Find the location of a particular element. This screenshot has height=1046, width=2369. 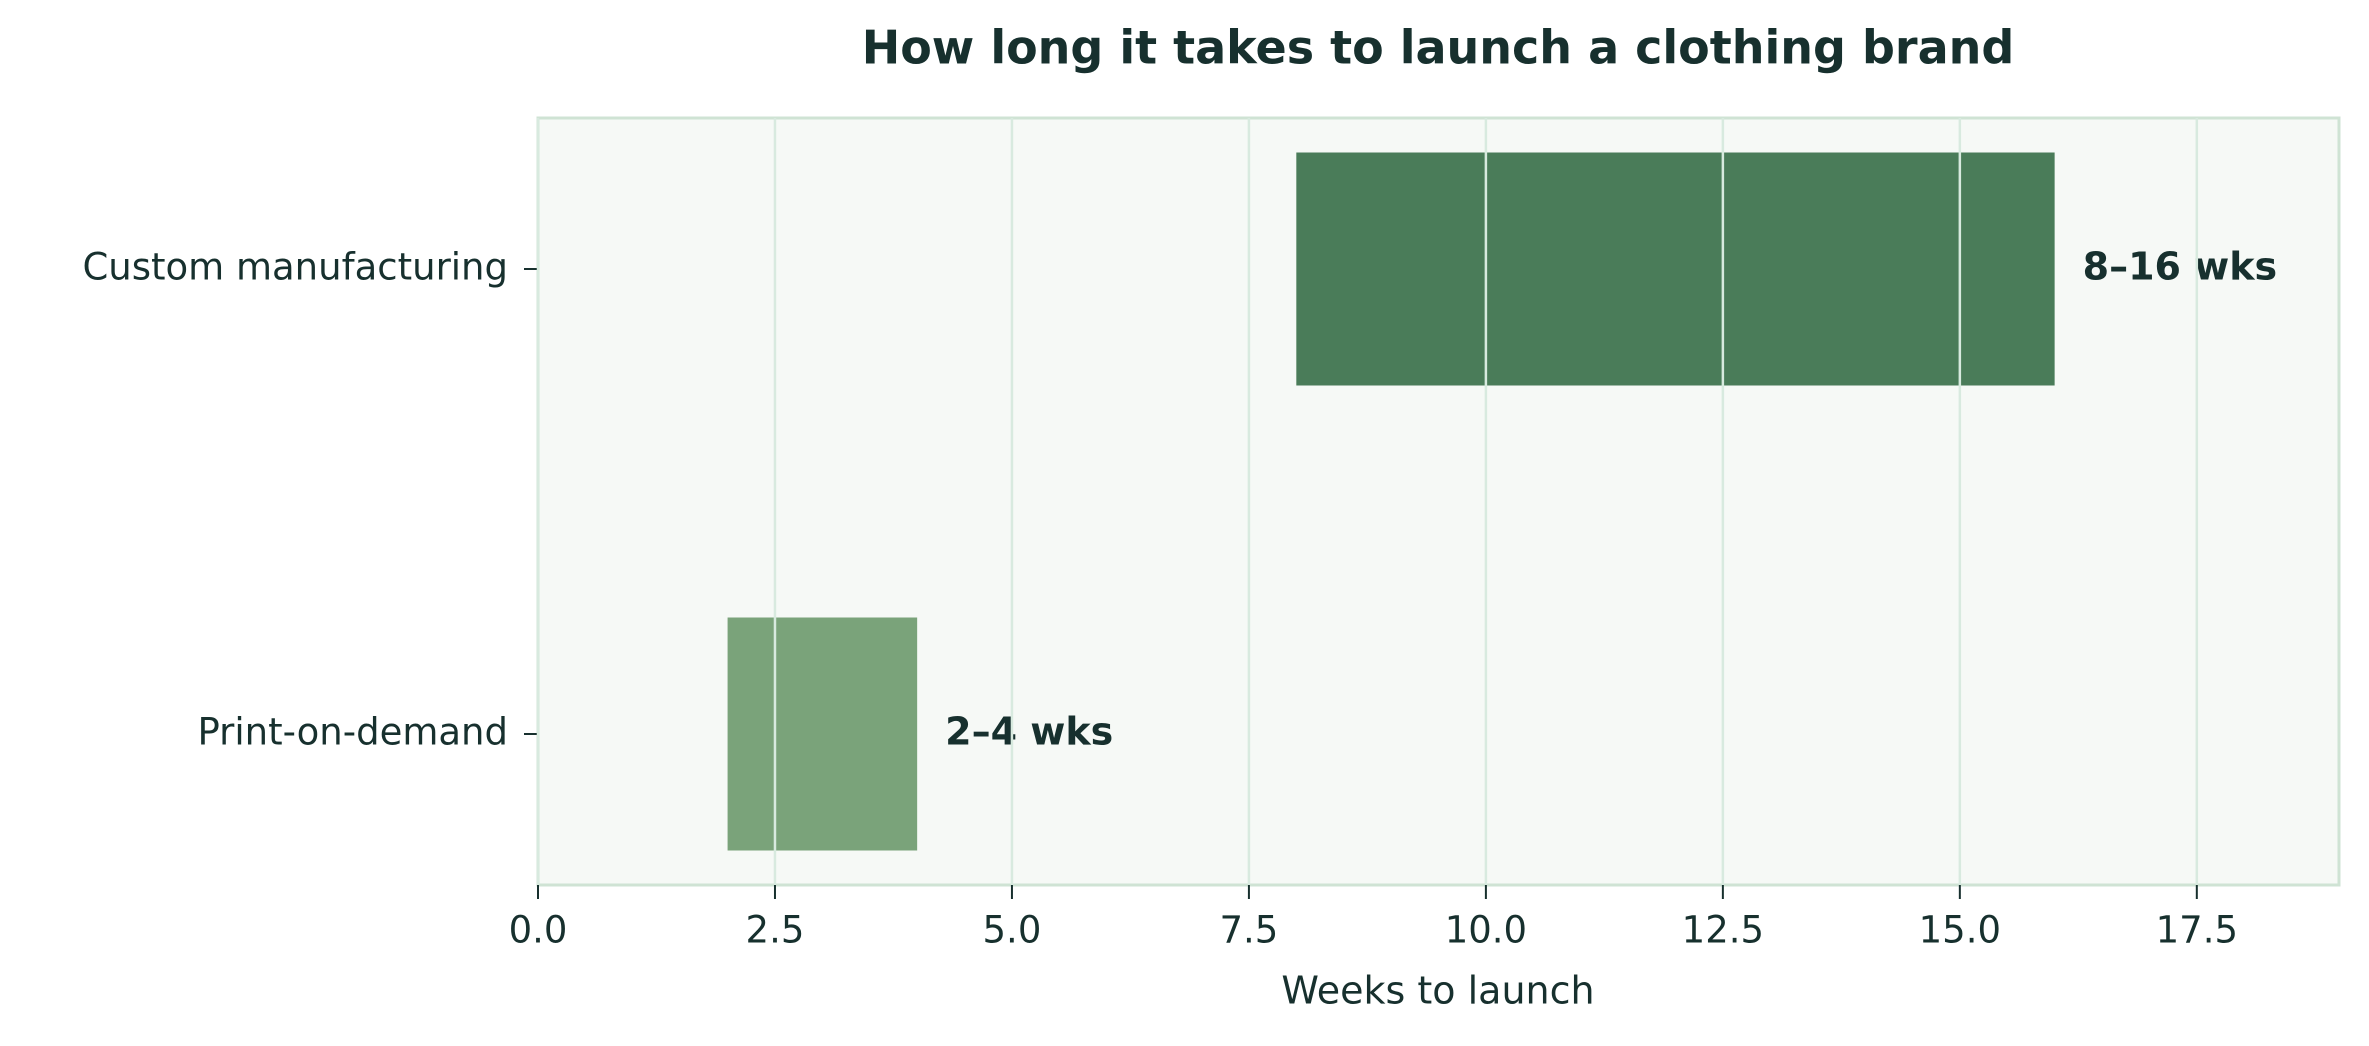

x-tick-label: 17.5 is located at coordinates (2197, 930).